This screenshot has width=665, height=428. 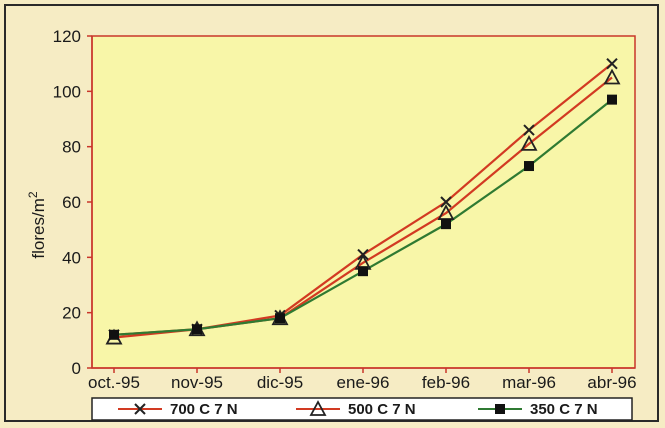 I want to click on legend-label: 700 C 7 N, so click(x=204, y=409).